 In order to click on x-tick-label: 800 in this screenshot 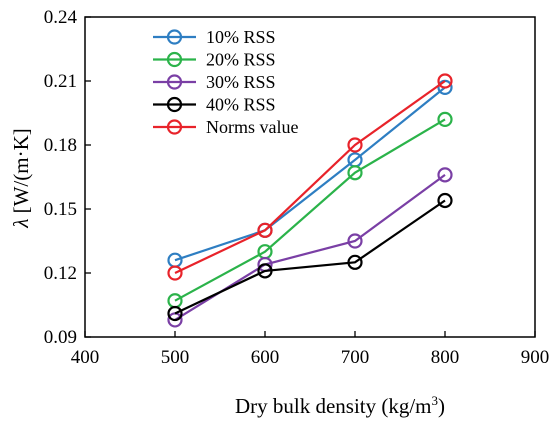, I will do `click(445, 357)`.